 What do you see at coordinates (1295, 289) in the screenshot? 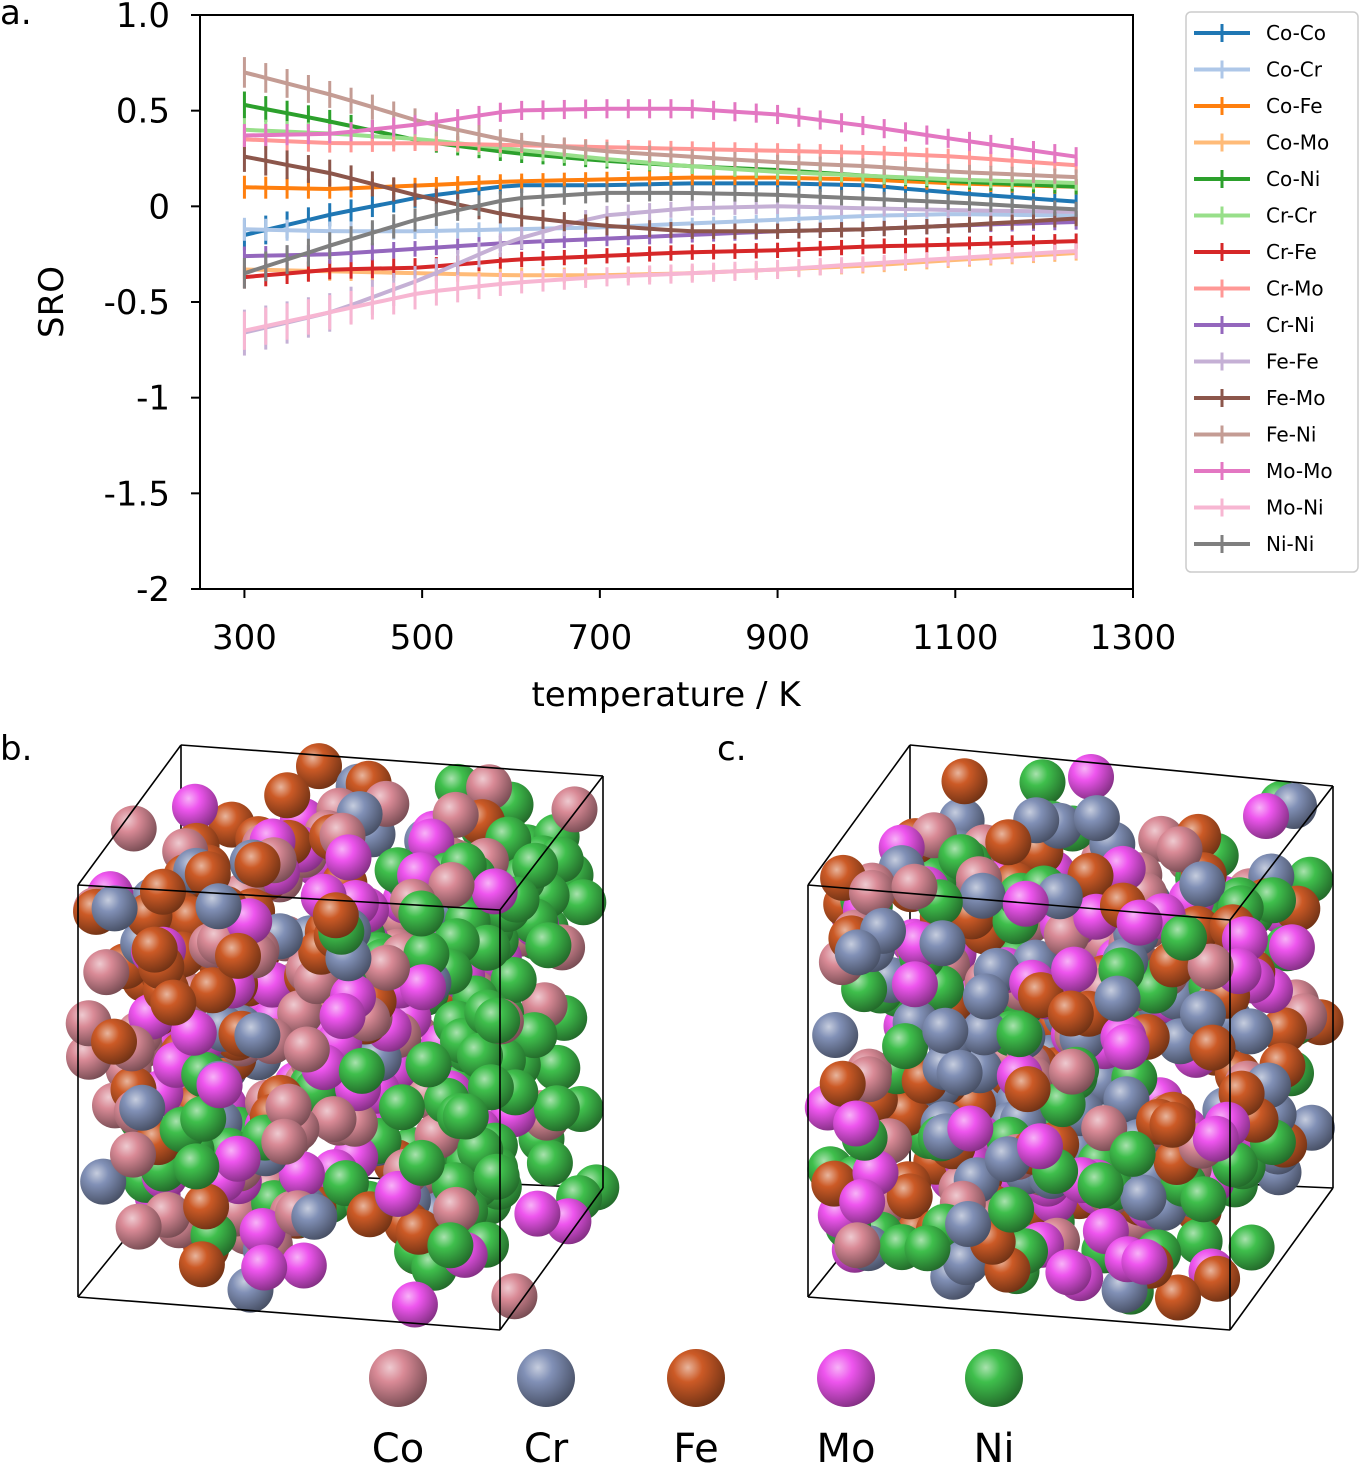
I see `legend-label: Cr-Mo` at bounding box center [1295, 289].